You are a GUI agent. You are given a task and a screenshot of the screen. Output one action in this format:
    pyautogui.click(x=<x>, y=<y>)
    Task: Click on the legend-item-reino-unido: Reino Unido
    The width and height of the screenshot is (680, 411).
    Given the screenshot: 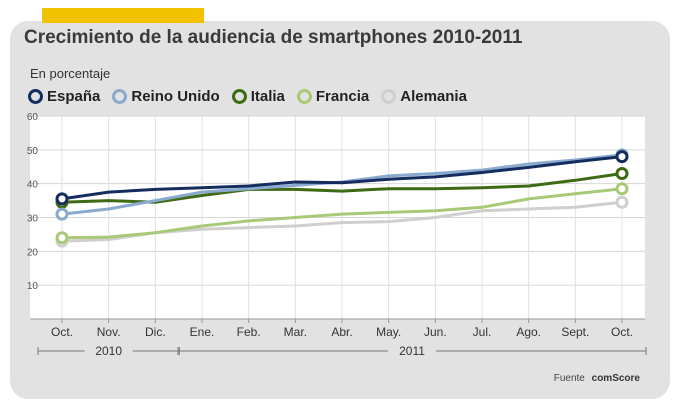 What is the action you would take?
    pyautogui.click(x=166, y=96)
    